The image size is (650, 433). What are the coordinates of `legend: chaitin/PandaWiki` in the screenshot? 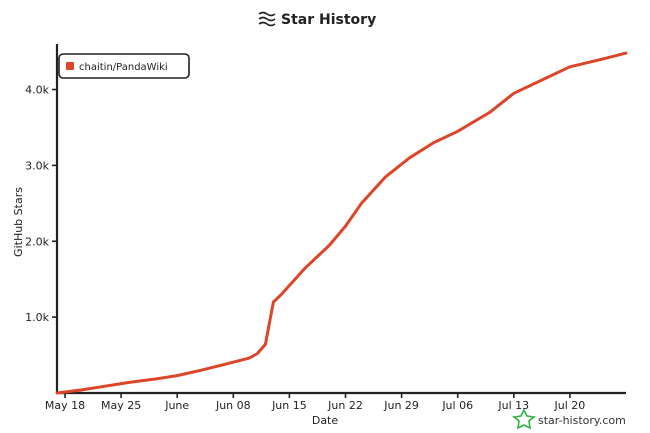 It's located at (124, 66).